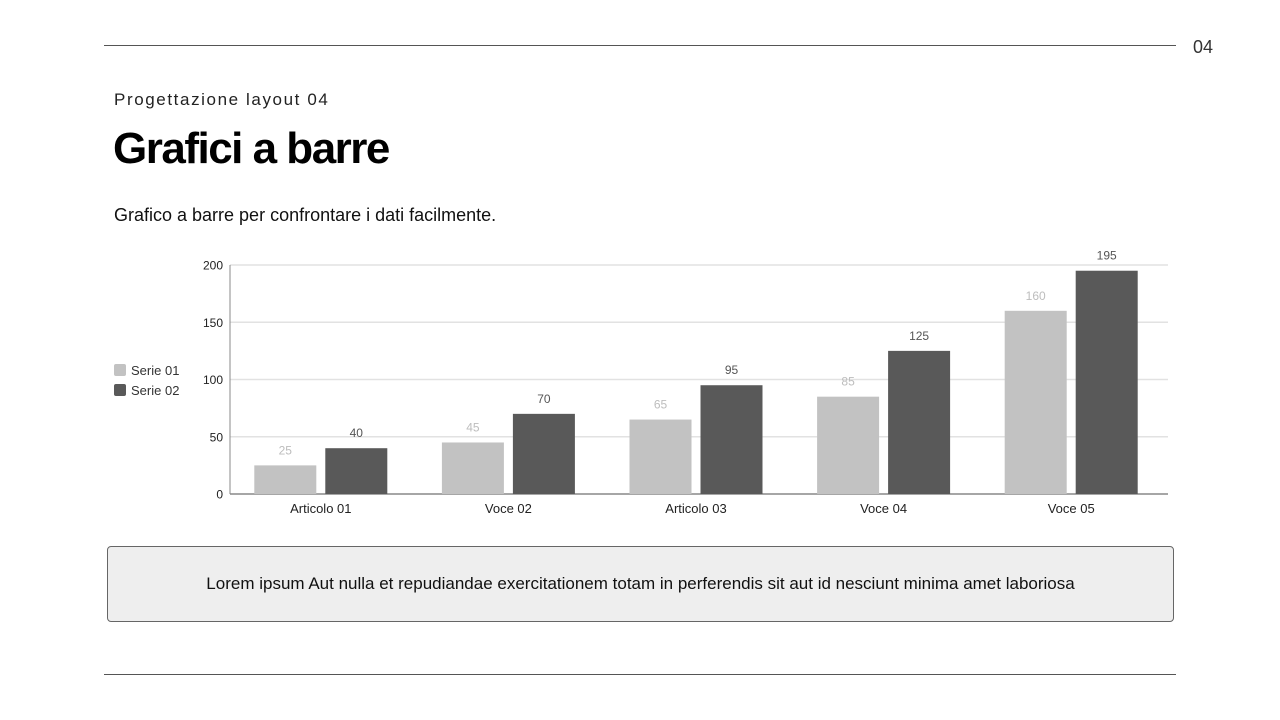  What do you see at coordinates (213, 380) in the screenshot?
I see `y-tick-label: 100` at bounding box center [213, 380].